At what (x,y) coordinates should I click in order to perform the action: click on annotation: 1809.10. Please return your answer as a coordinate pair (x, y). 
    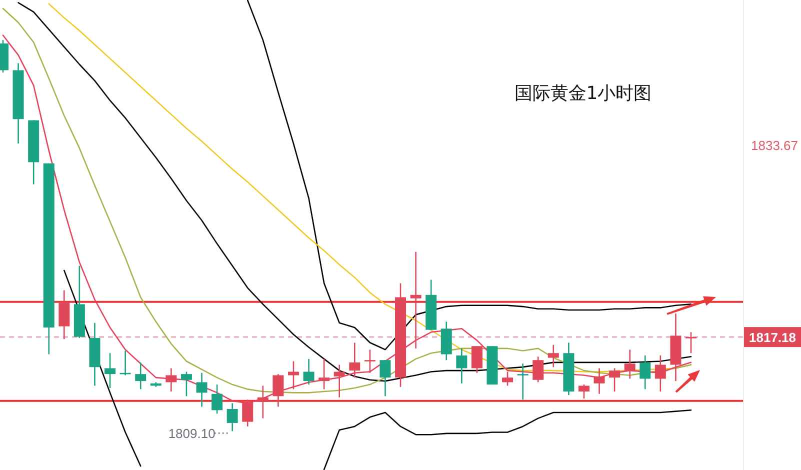
    Looking at the image, I should click on (192, 434).